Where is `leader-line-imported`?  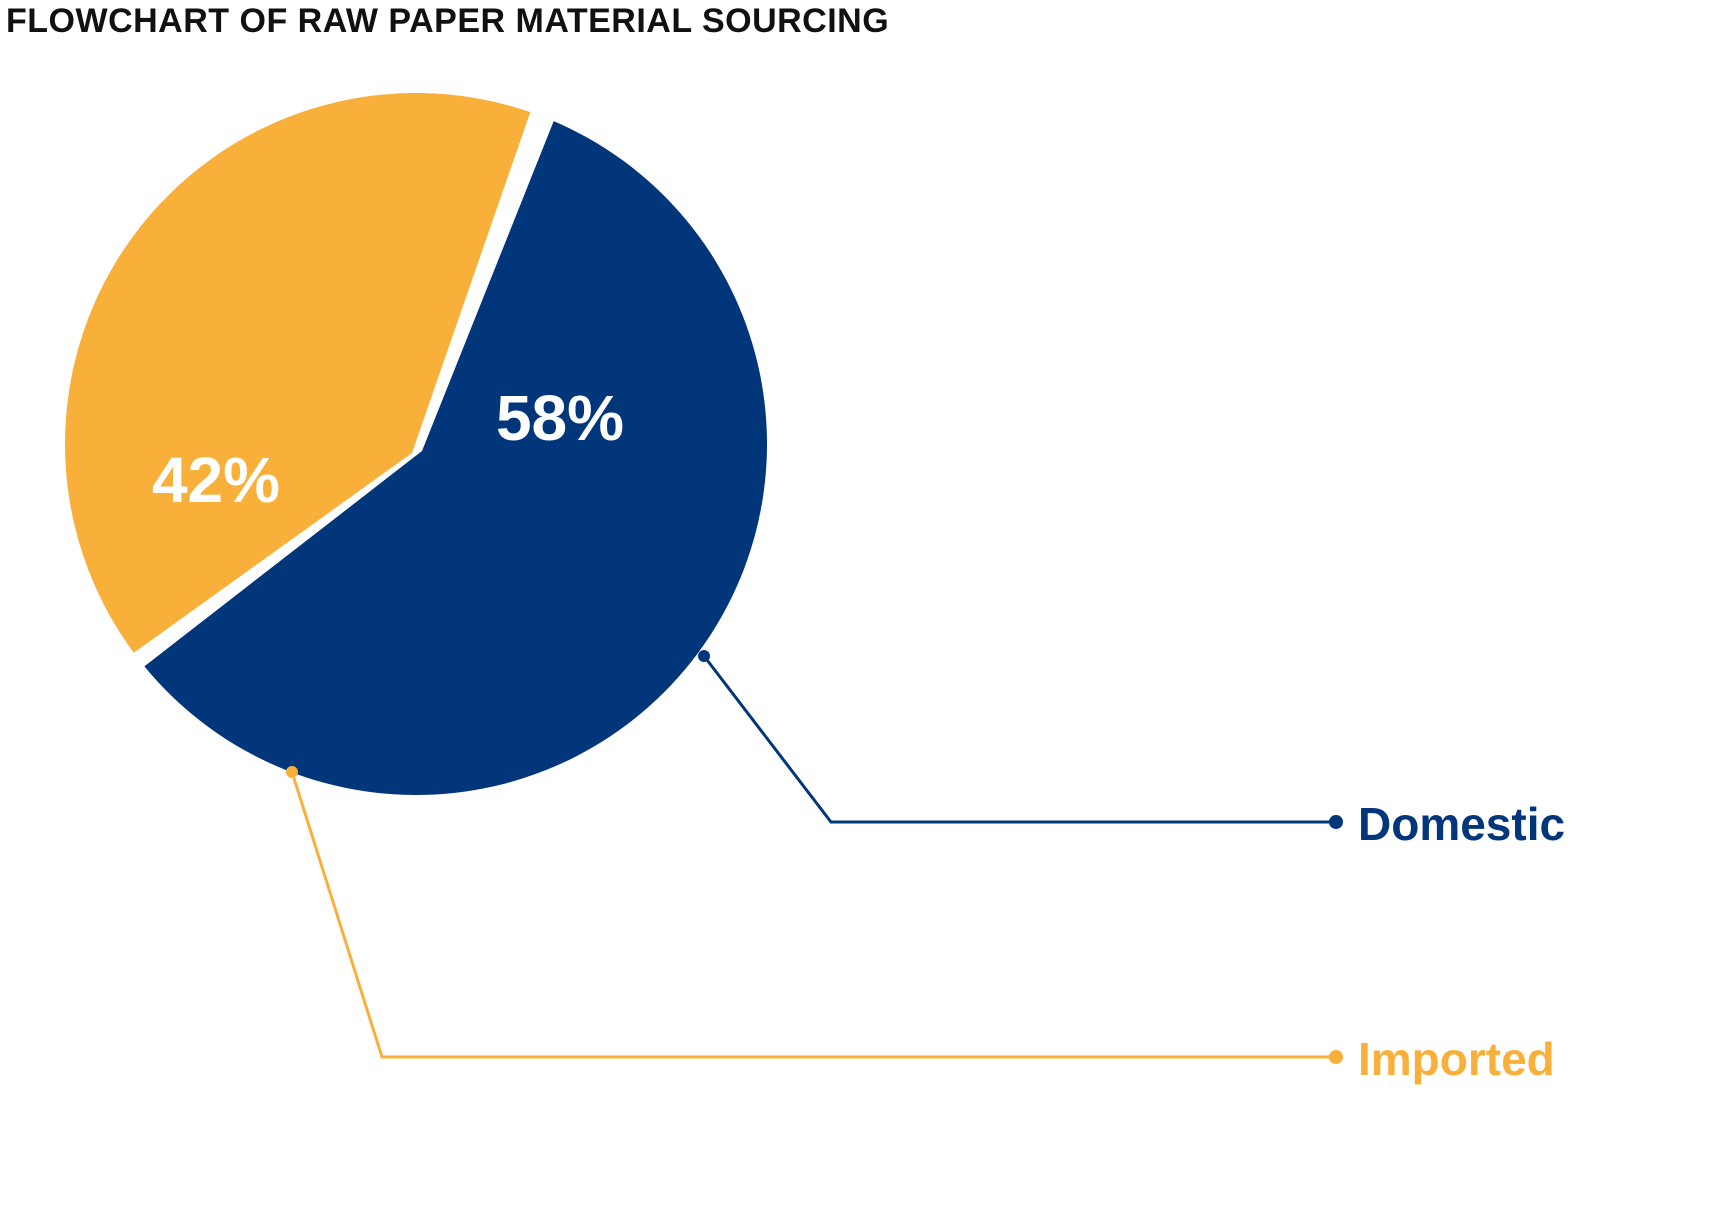 leader-line-imported is located at coordinates (813, 915).